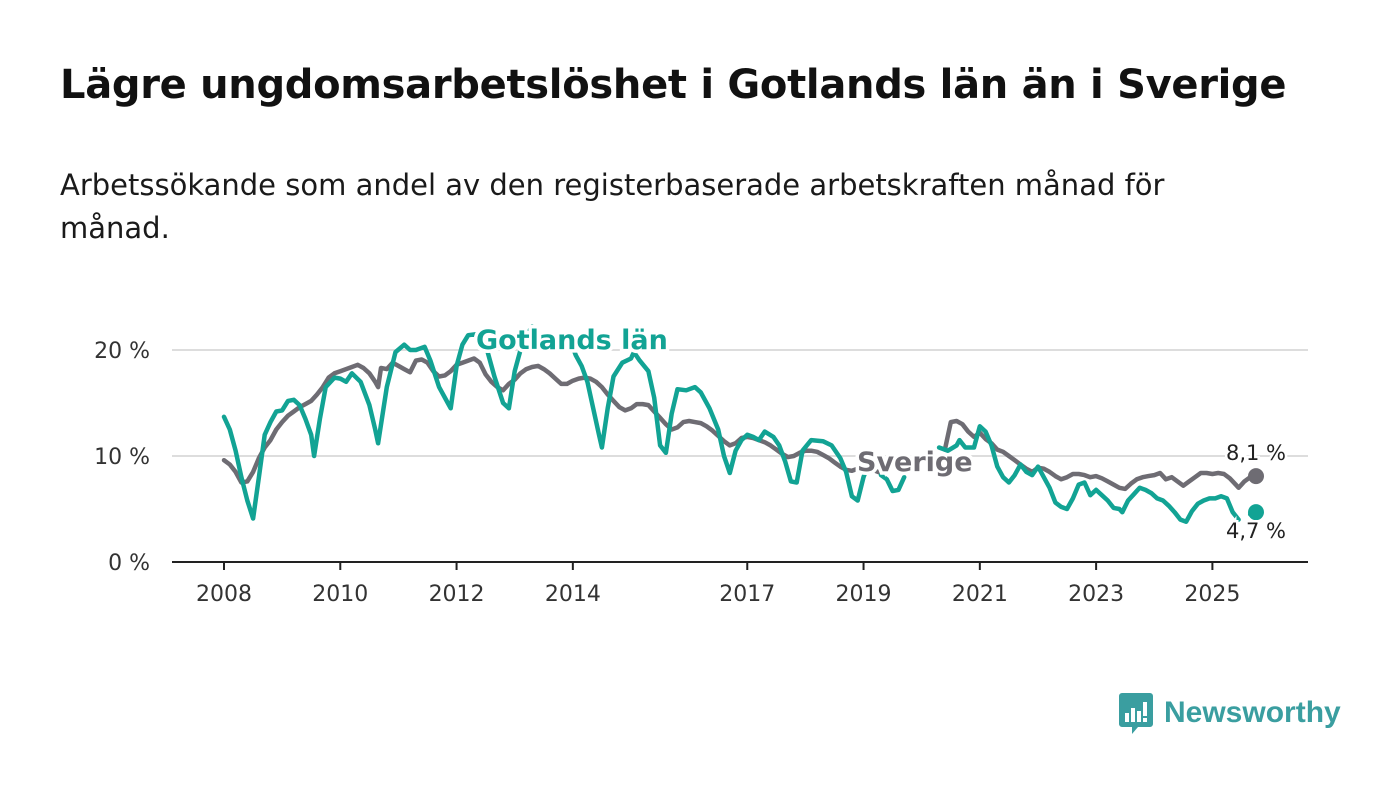 The height and width of the screenshot is (794, 1400). I want to click on gotland-end-label: 4,7 %, so click(1256, 531).